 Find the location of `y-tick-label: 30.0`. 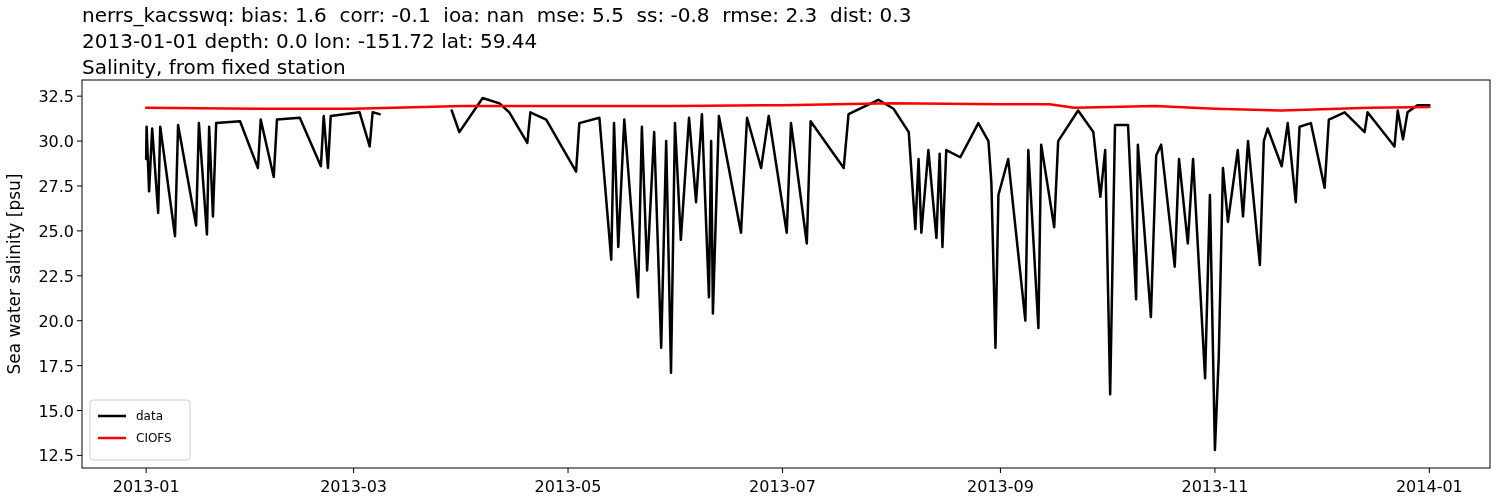

y-tick-label: 30.0 is located at coordinates (56, 142).